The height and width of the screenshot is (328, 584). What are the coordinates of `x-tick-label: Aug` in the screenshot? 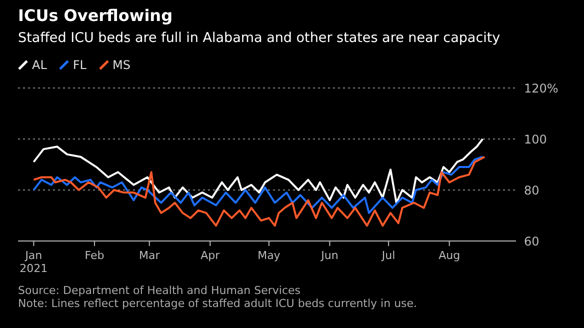 It's located at (449, 255).